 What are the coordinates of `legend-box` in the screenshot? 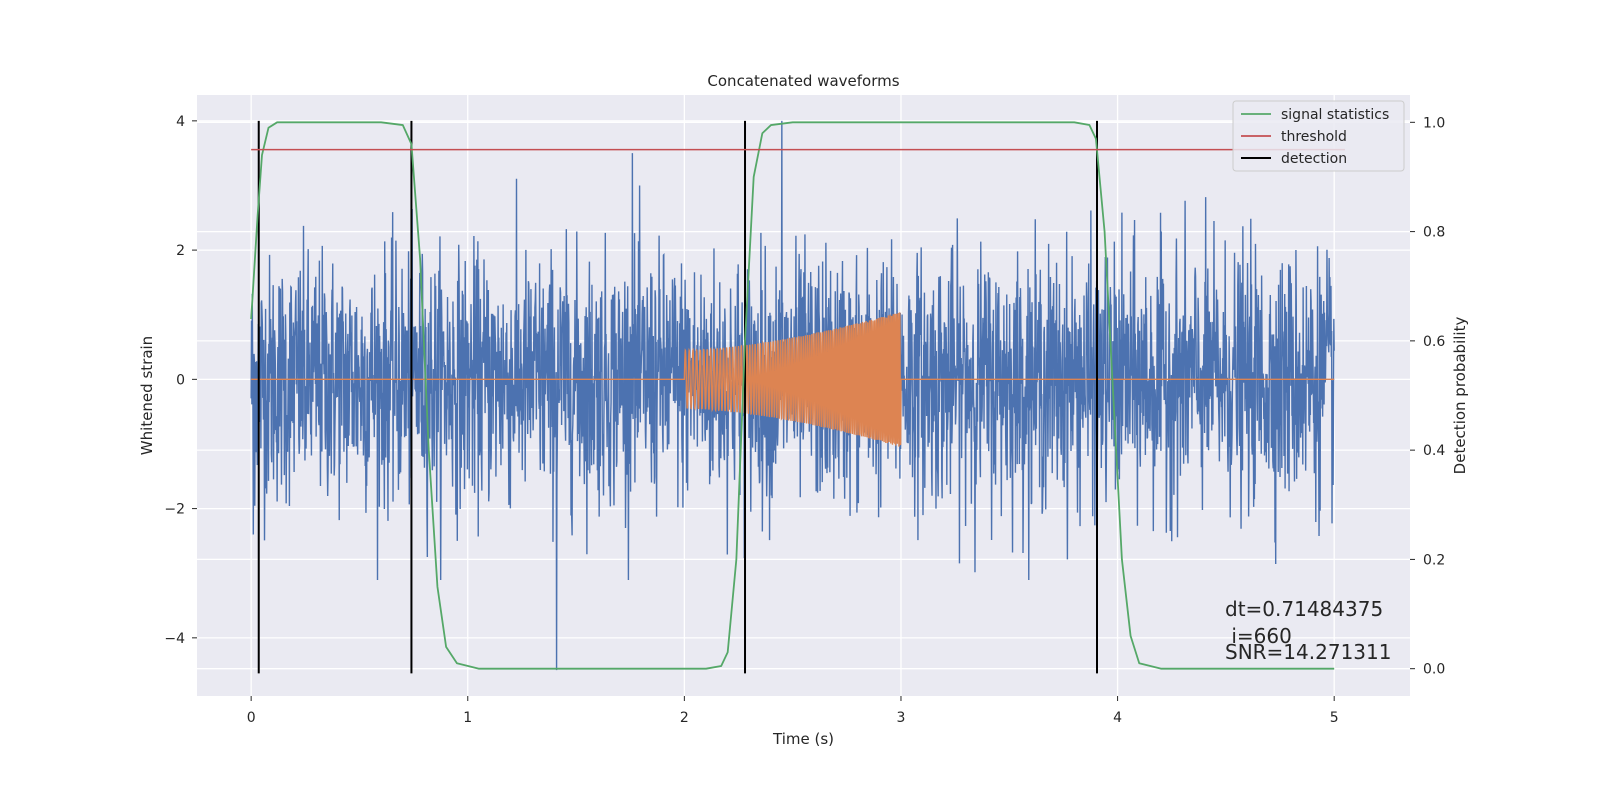 It's located at (1318, 136).